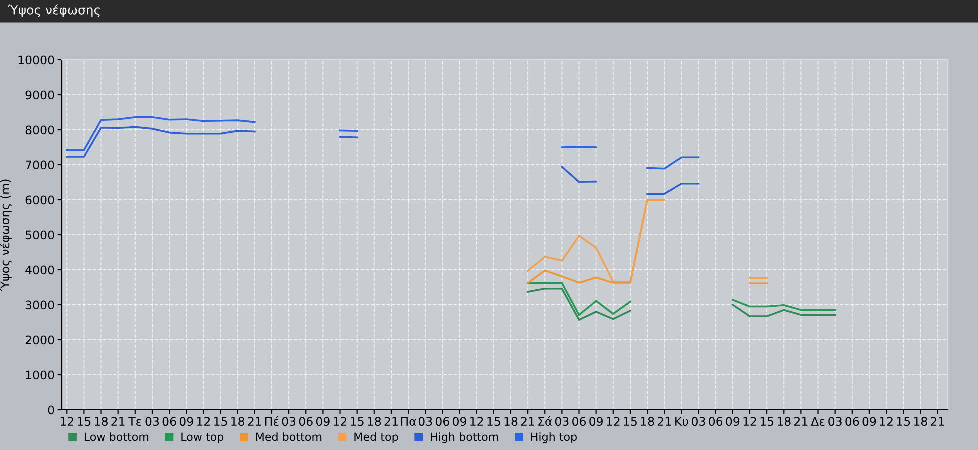  Describe the element at coordinates (40, 200) in the screenshot. I see `y-tick-label: 6000` at that location.